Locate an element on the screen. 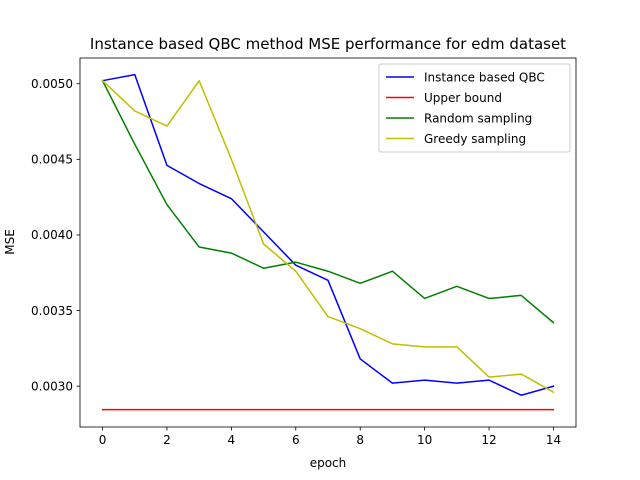  x-tick-label: 10 is located at coordinates (424, 440).